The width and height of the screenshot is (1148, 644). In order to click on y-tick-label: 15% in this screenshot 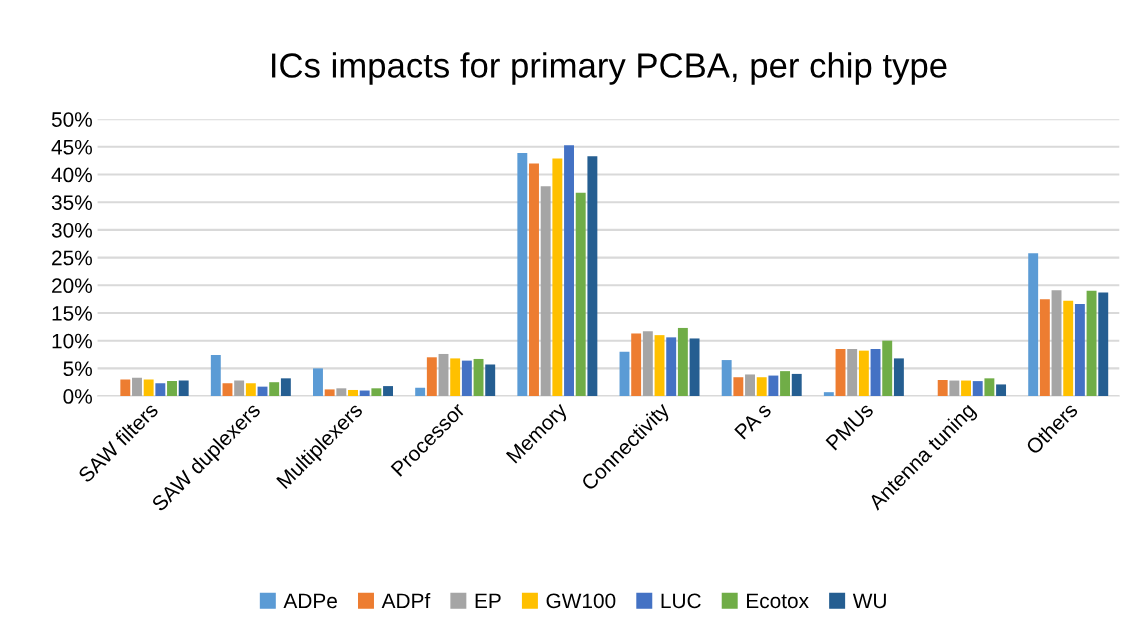, I will do `click(72, 313)`.